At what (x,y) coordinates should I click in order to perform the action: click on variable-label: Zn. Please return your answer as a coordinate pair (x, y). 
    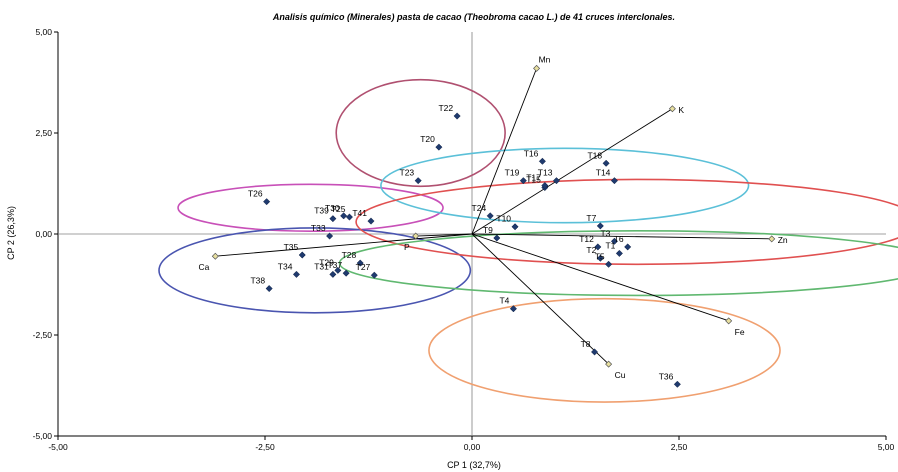
    Looking at the image, I should click on (783, 240).